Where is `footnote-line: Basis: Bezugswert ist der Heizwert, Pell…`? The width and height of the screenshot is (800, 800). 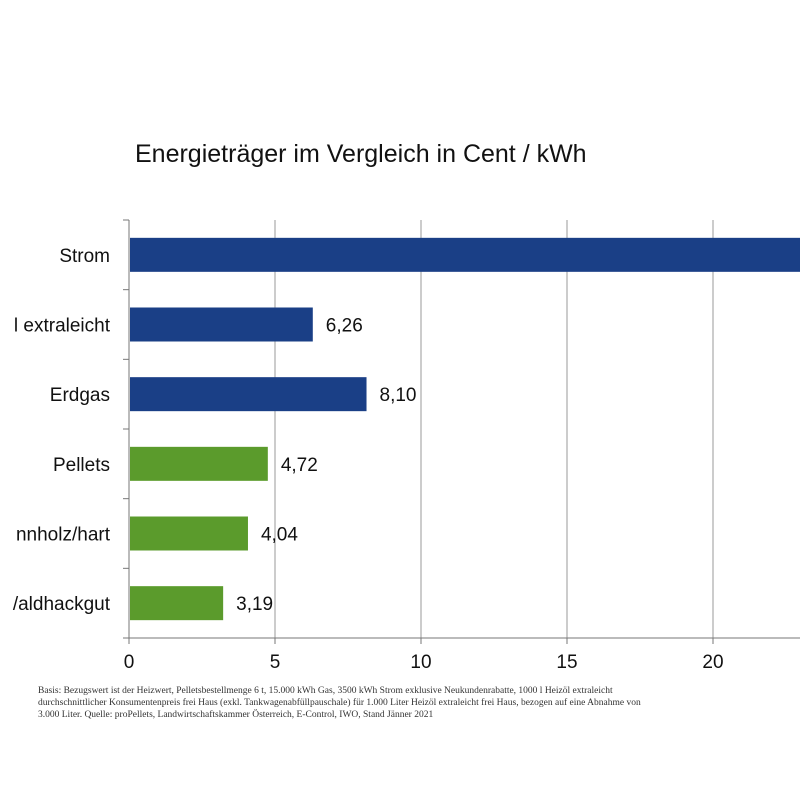 footnote-line: Basis: Bezugswert ist der Heizwert, Pell… is located at coordinates (325, 691).